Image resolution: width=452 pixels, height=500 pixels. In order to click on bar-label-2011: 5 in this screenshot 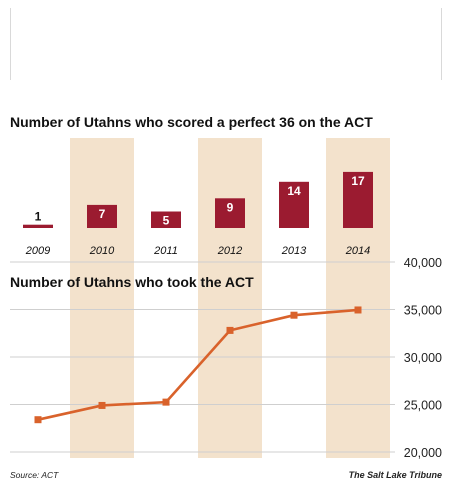, I will do `click(166, 221)`.